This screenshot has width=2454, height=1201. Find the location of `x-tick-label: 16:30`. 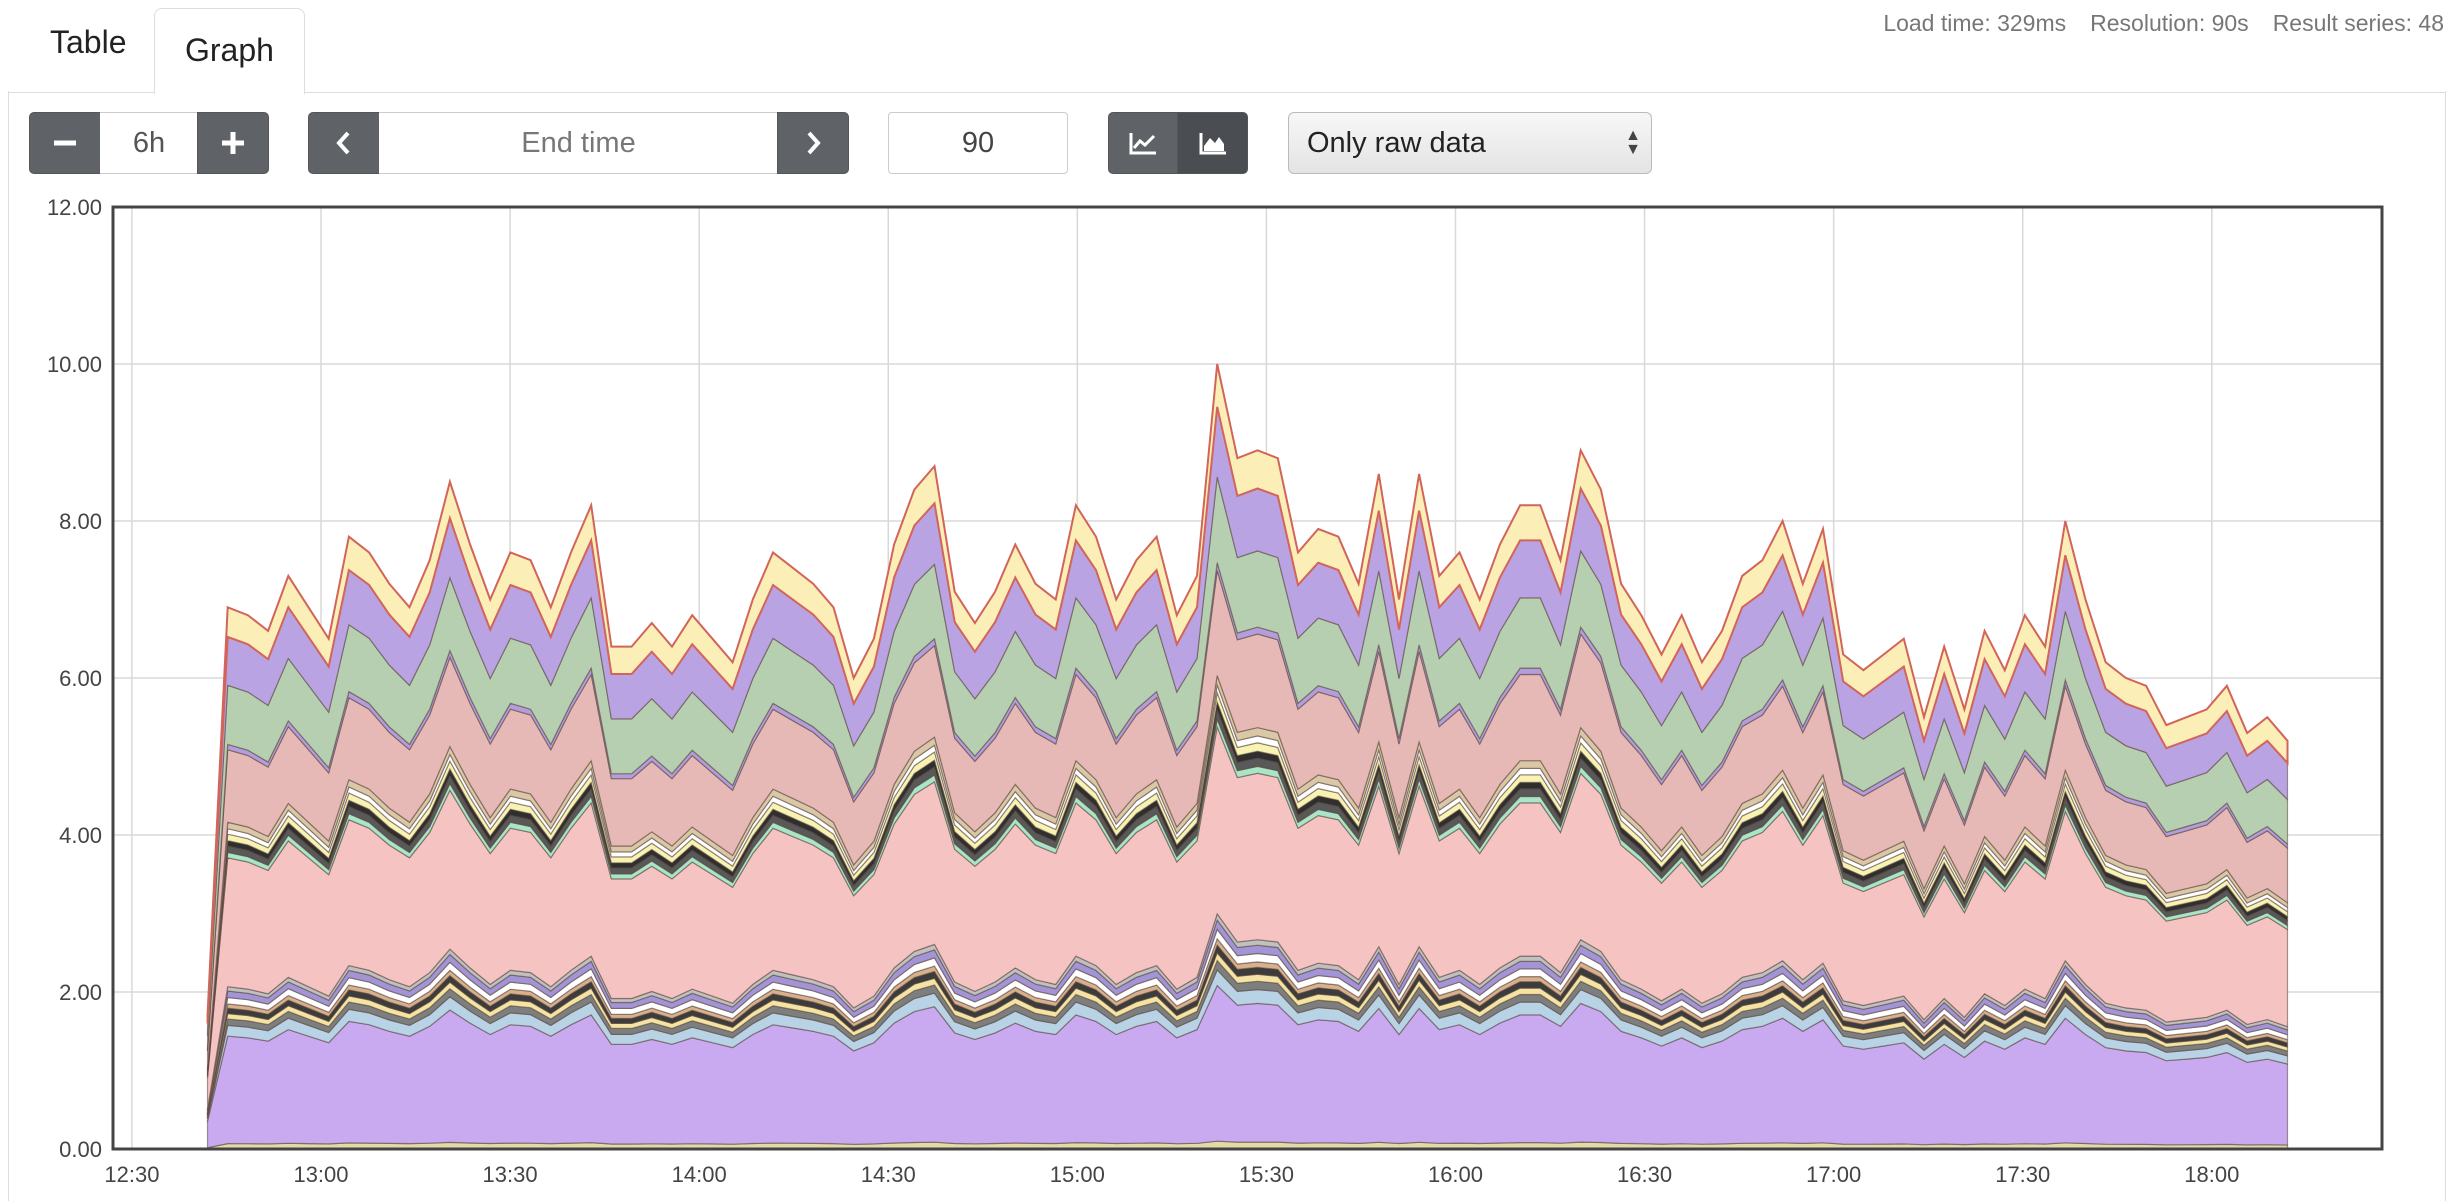

x-tick-label: 16:30 is located at coordinates (1644, 1174).